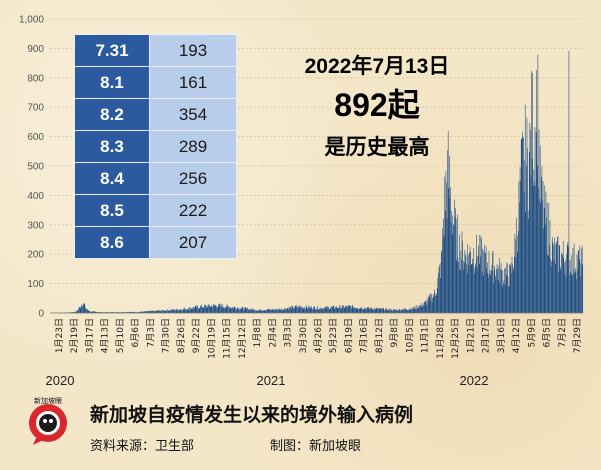  Describe the element at coordinates (196, 335) in the screenshot. I see `x-tick-label: 9月22日` at that location.